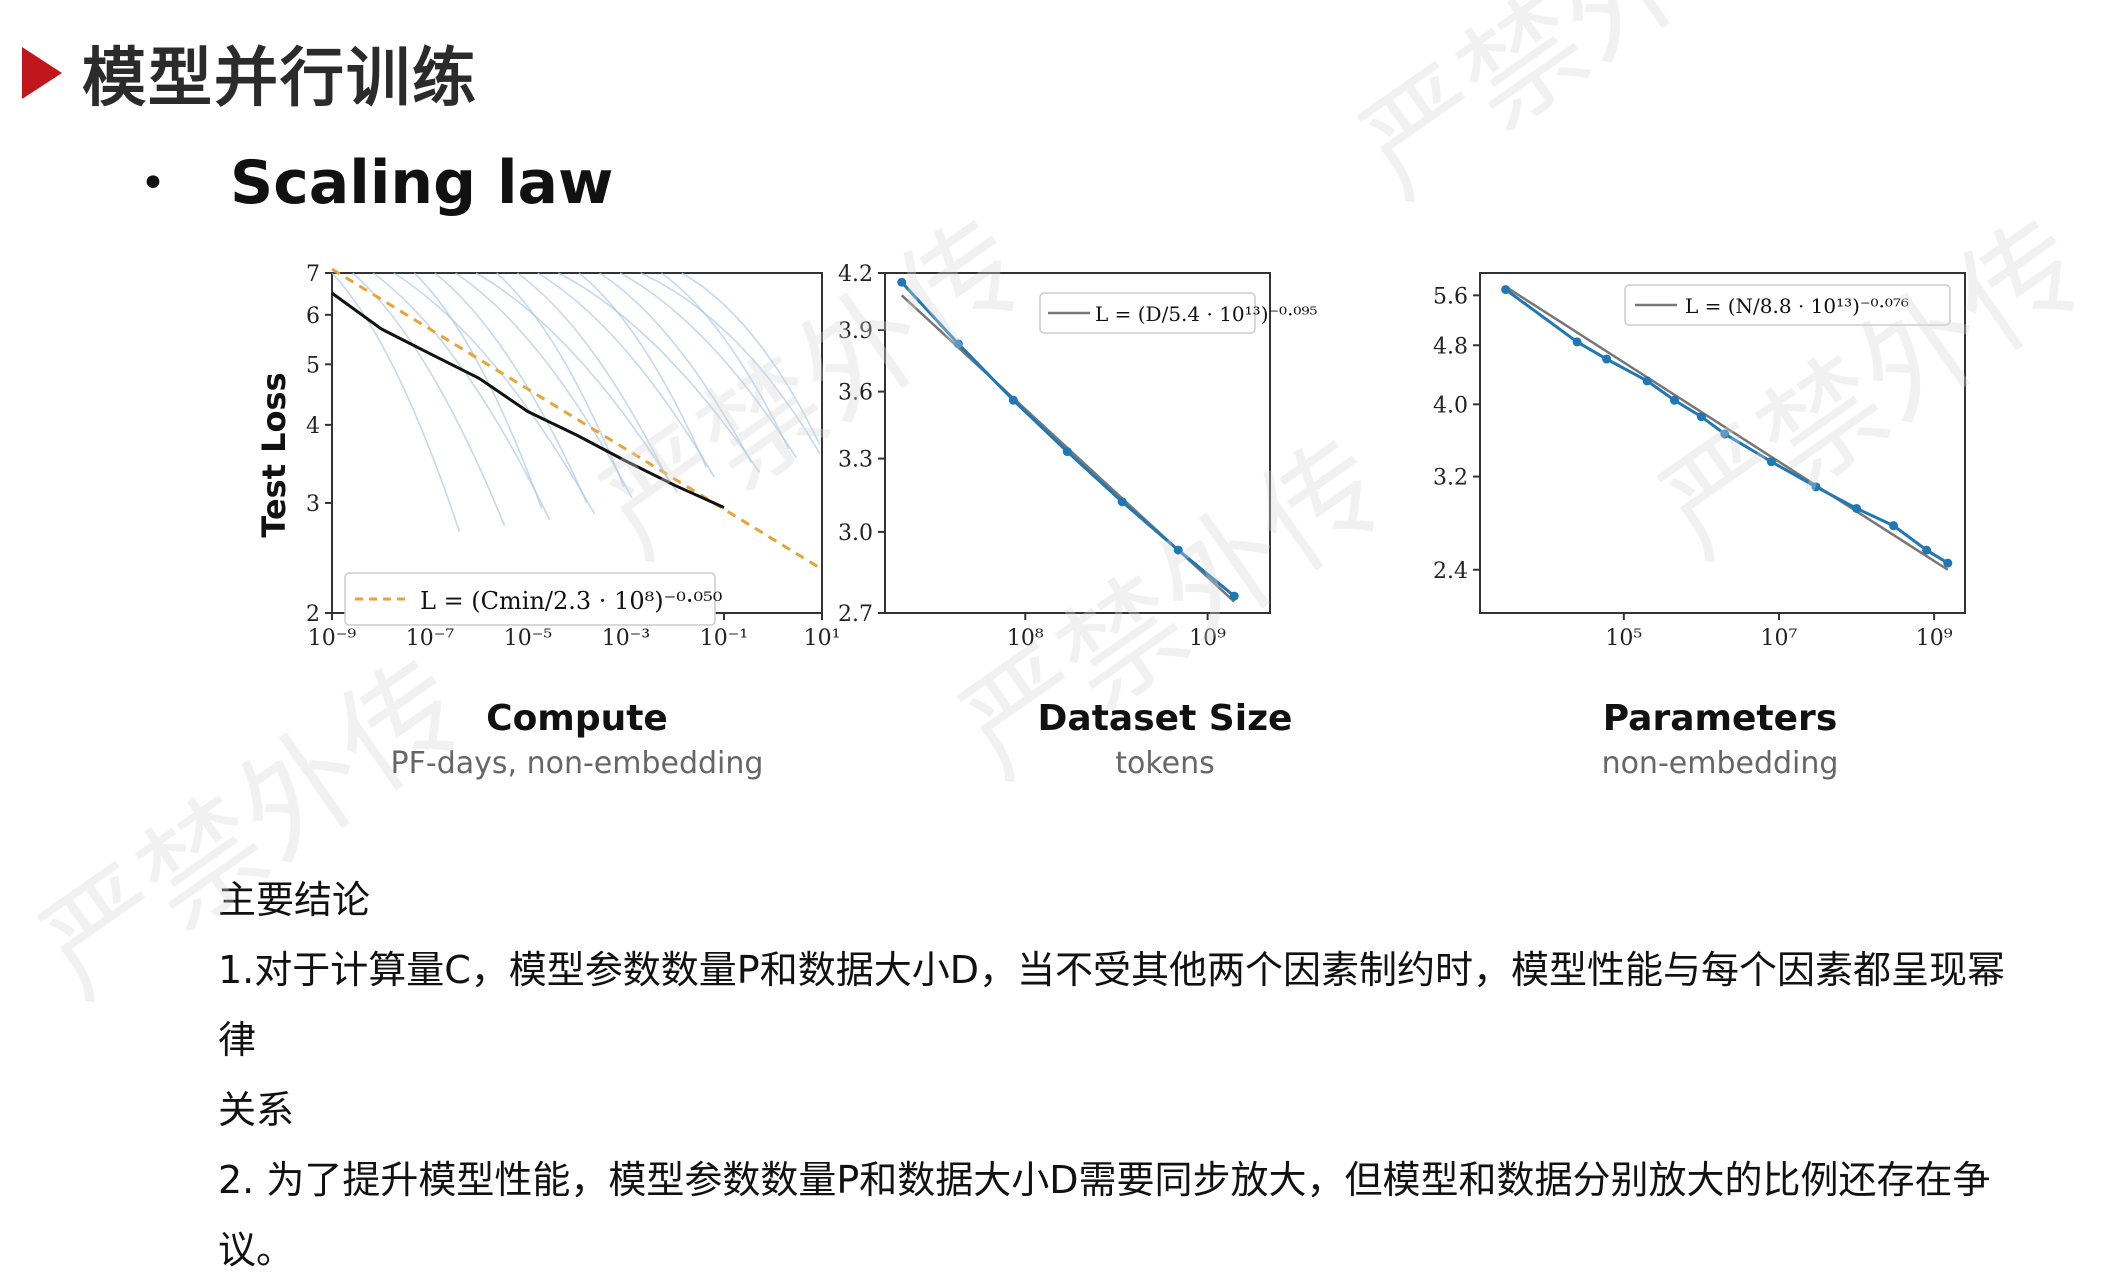 The image size is (2118, 1285). What do you see at coordinates (294, 900) in the screenshot?
I see `conclusions-heading: 主要结论` at bounding box center [294, 900].